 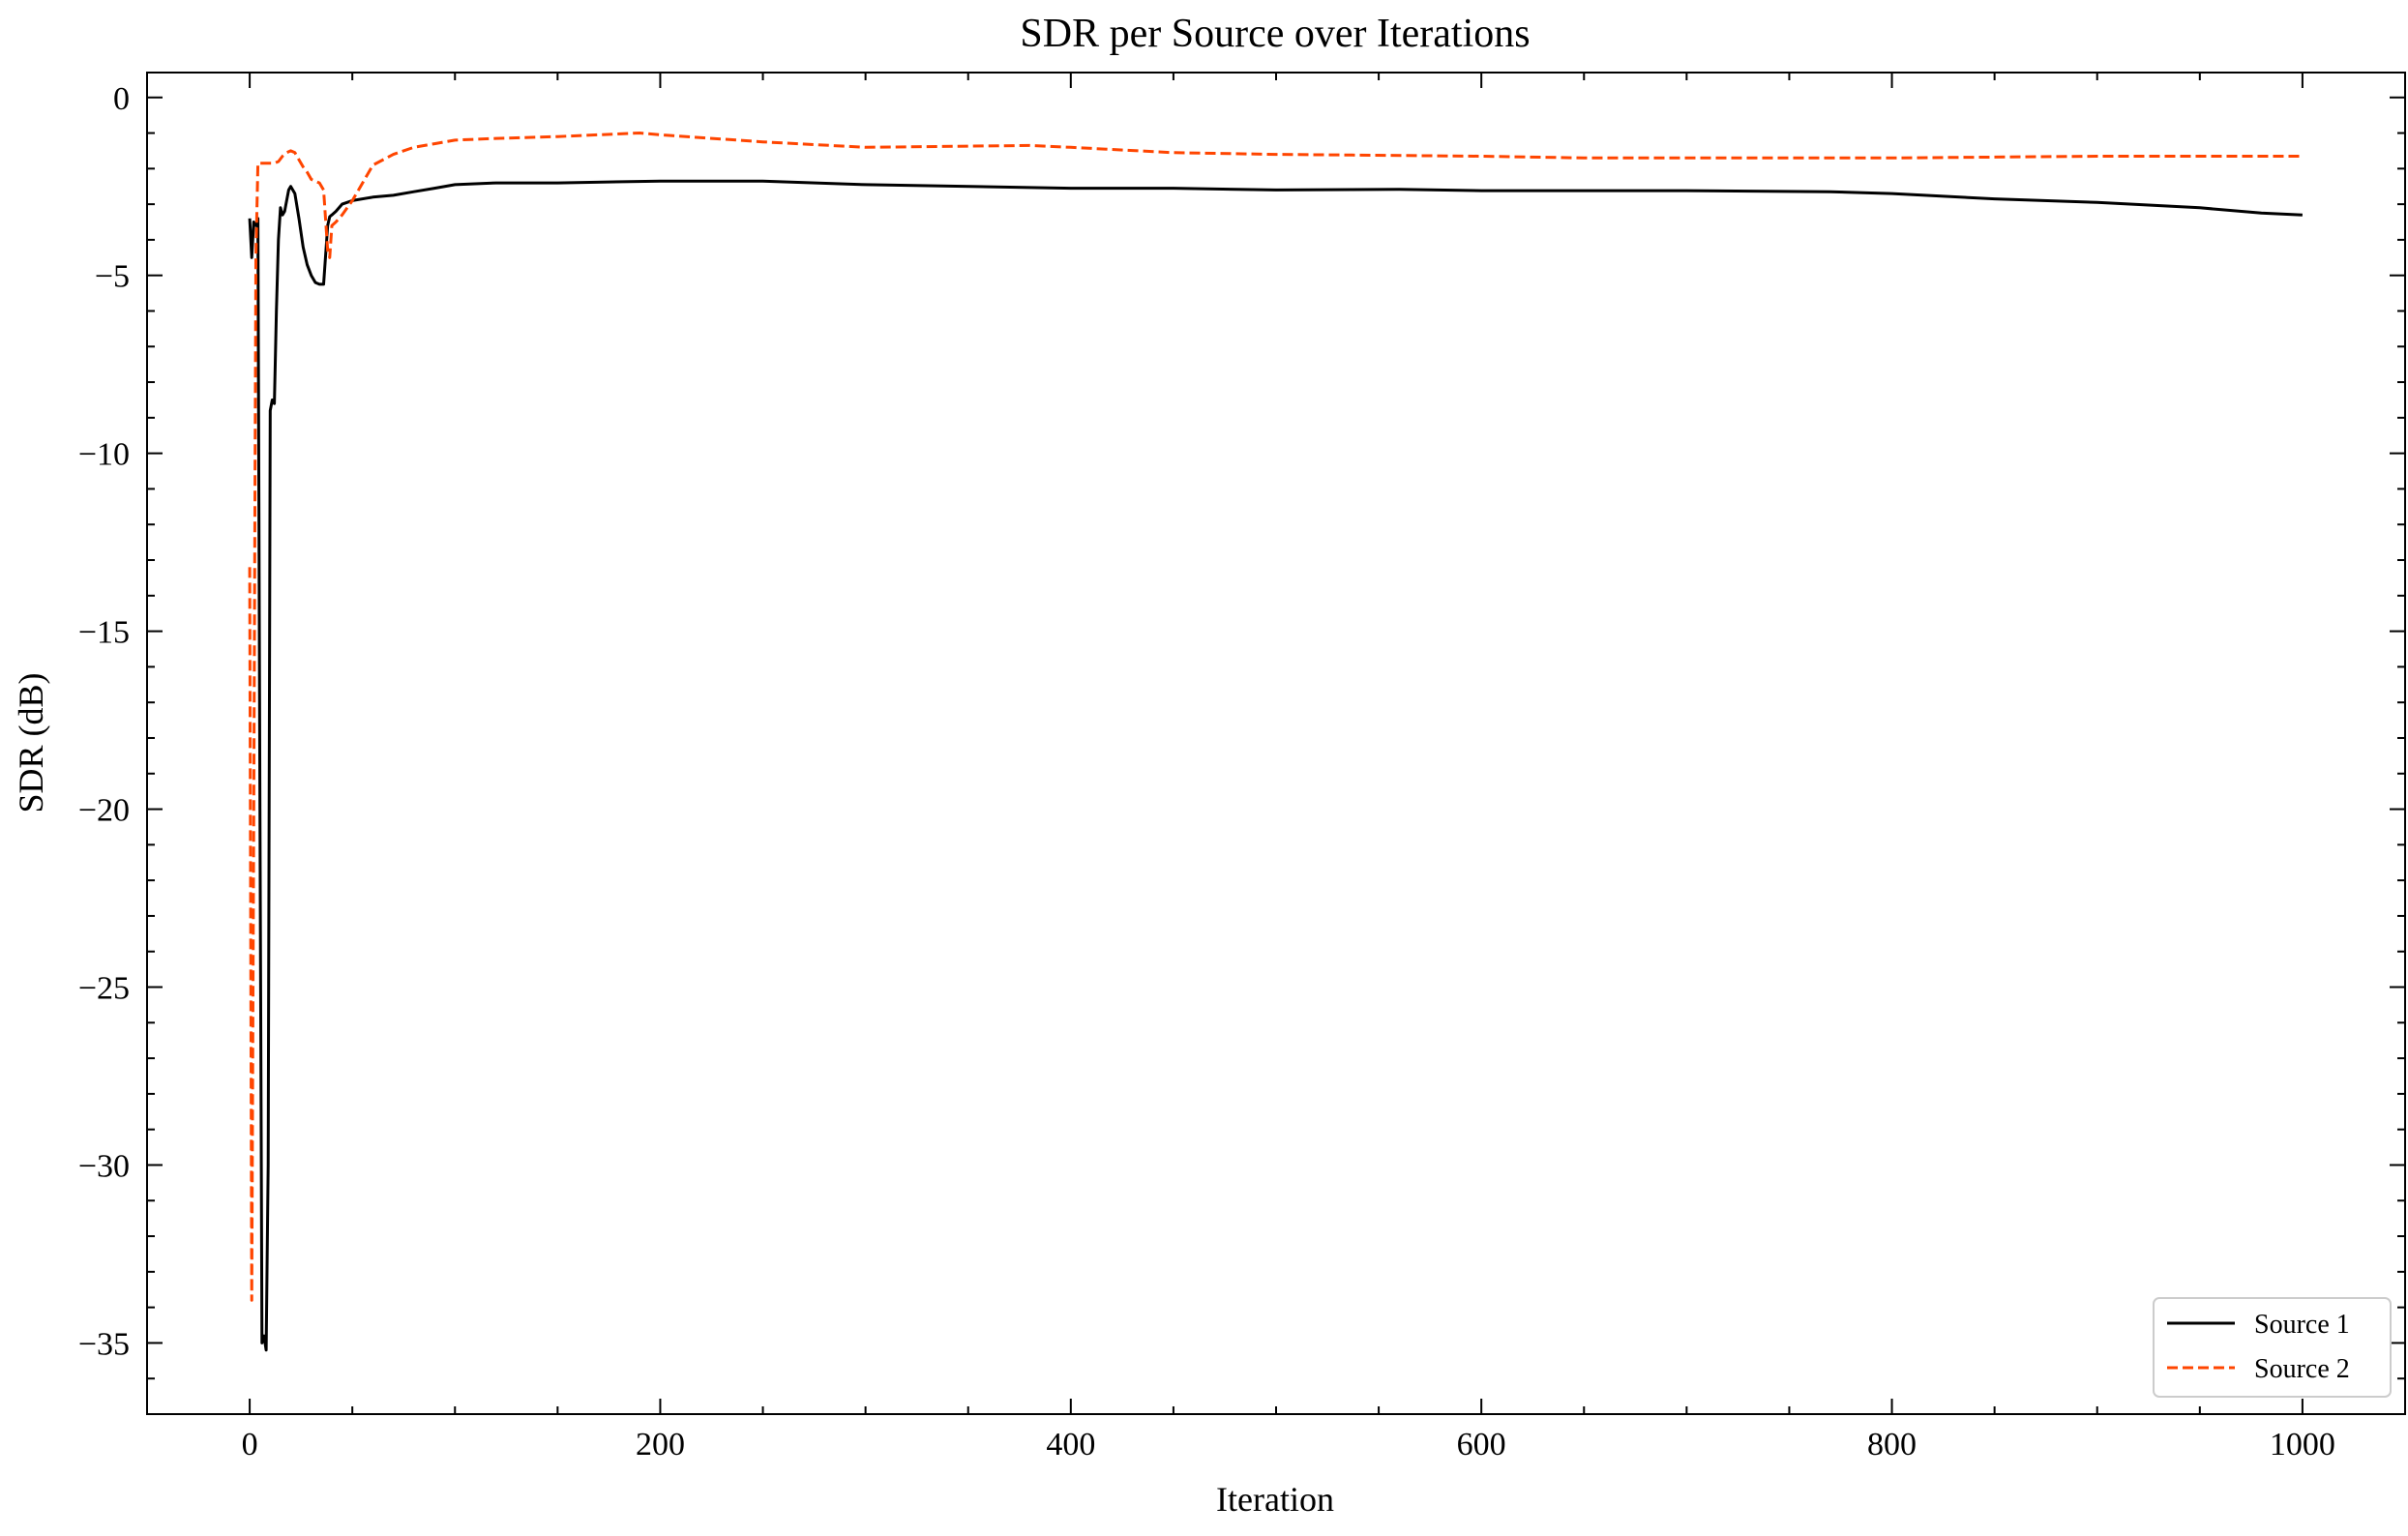 What do you see at coordinates (104, 989) in the screenshot?
I see `y-tick-label: −25` at bounding box center [104, 989].